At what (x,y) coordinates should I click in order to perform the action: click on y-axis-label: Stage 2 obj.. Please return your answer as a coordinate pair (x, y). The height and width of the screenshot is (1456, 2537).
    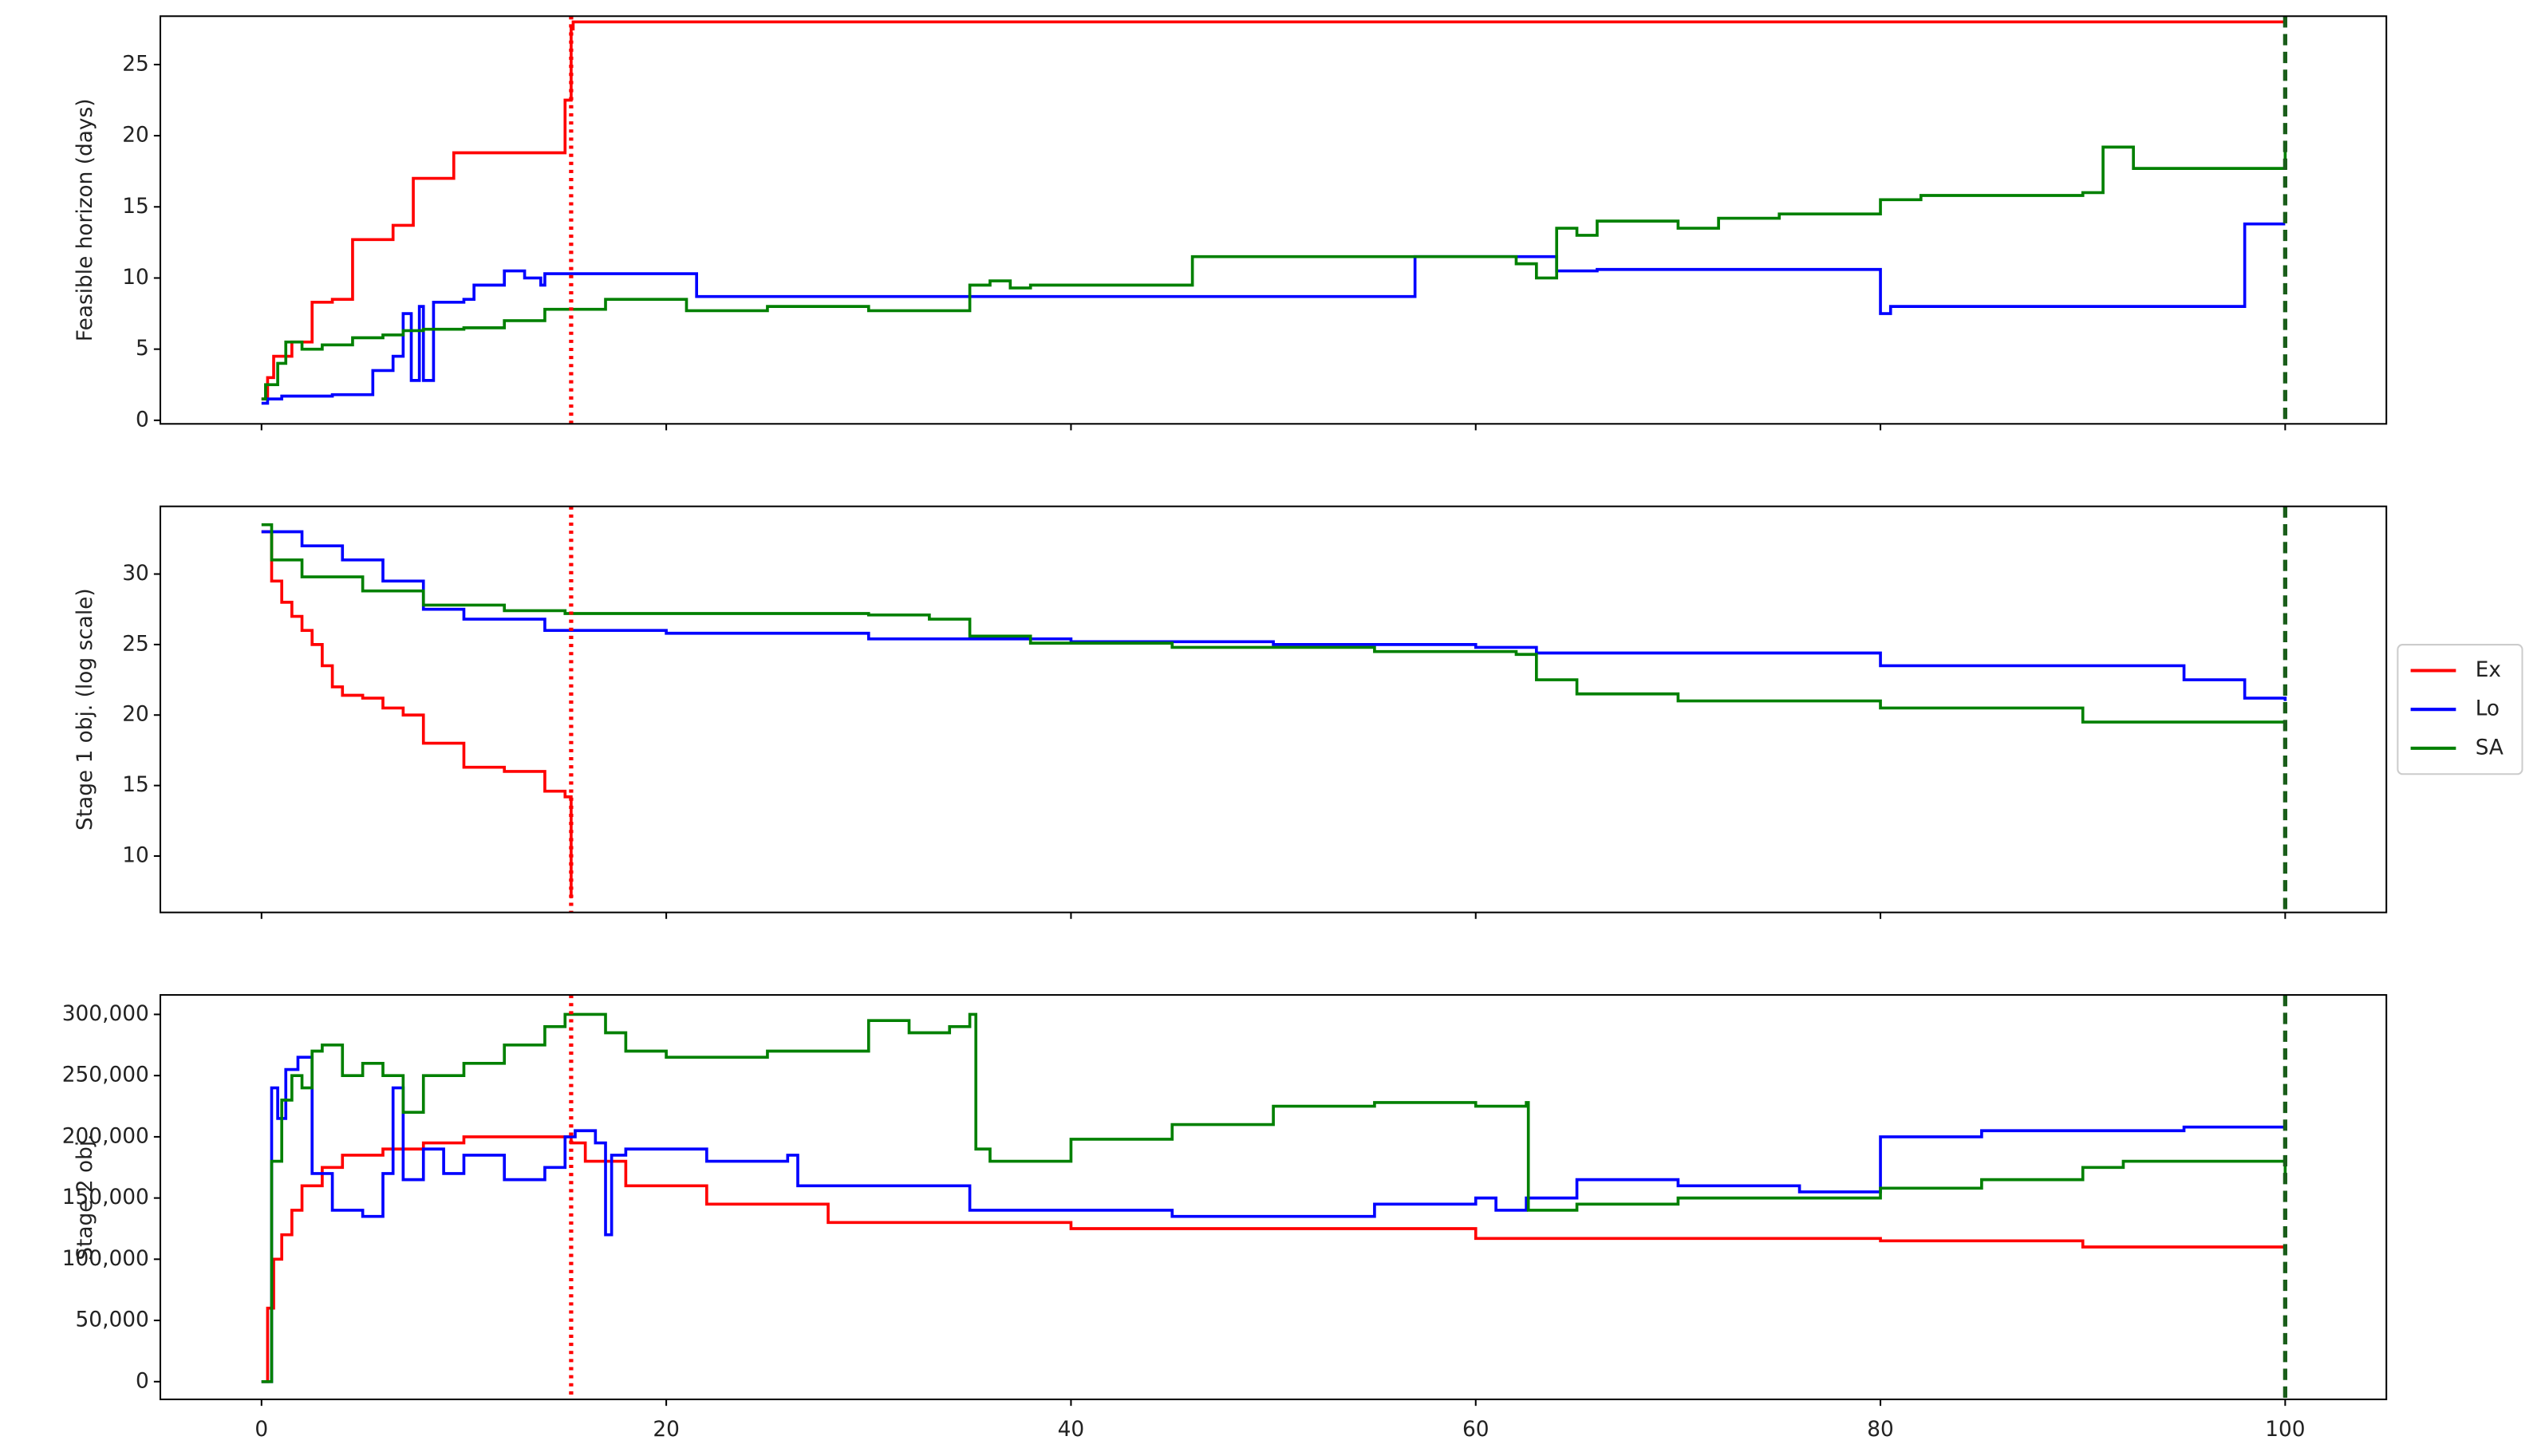
    Looking at the image, I should click on (85, 1197).